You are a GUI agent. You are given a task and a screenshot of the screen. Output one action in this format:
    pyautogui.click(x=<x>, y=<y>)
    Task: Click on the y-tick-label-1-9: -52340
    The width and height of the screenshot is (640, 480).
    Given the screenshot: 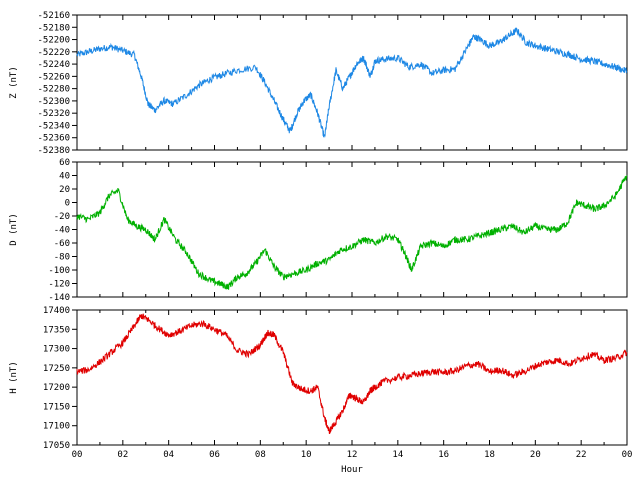 What is the action you would take?
    pyautogui.click(x=53, y=126)
    